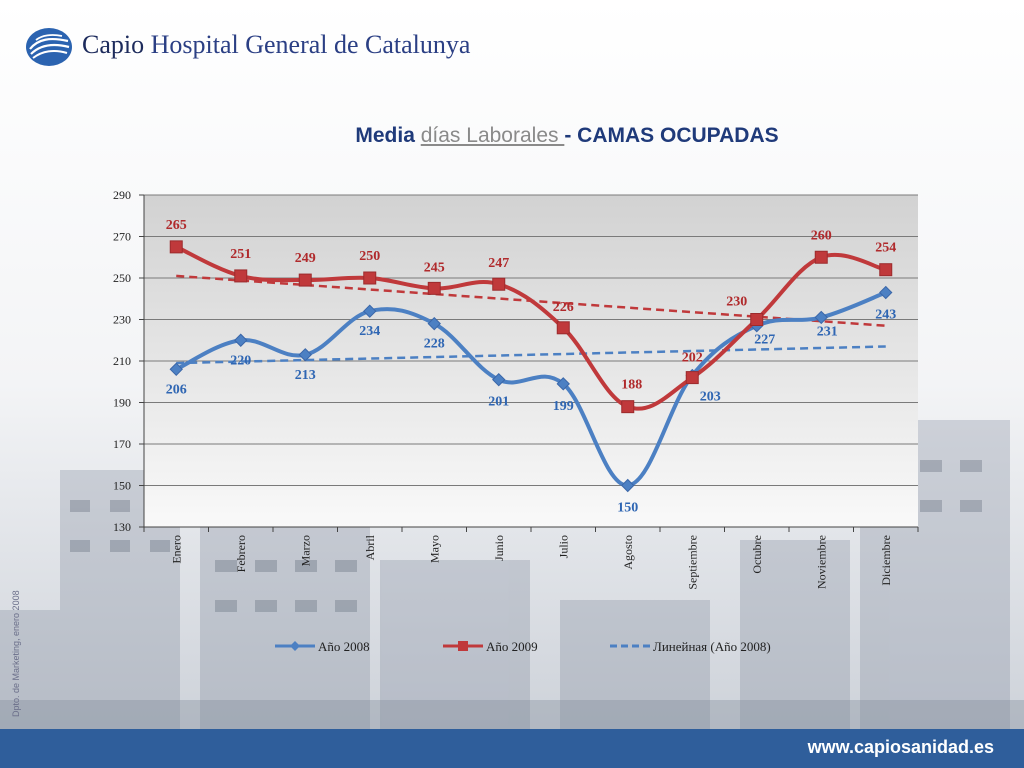  What do you see at coordinates (305, 375) in the screenshot?
I see `data-label: 213` at bounding box center [305, 375].